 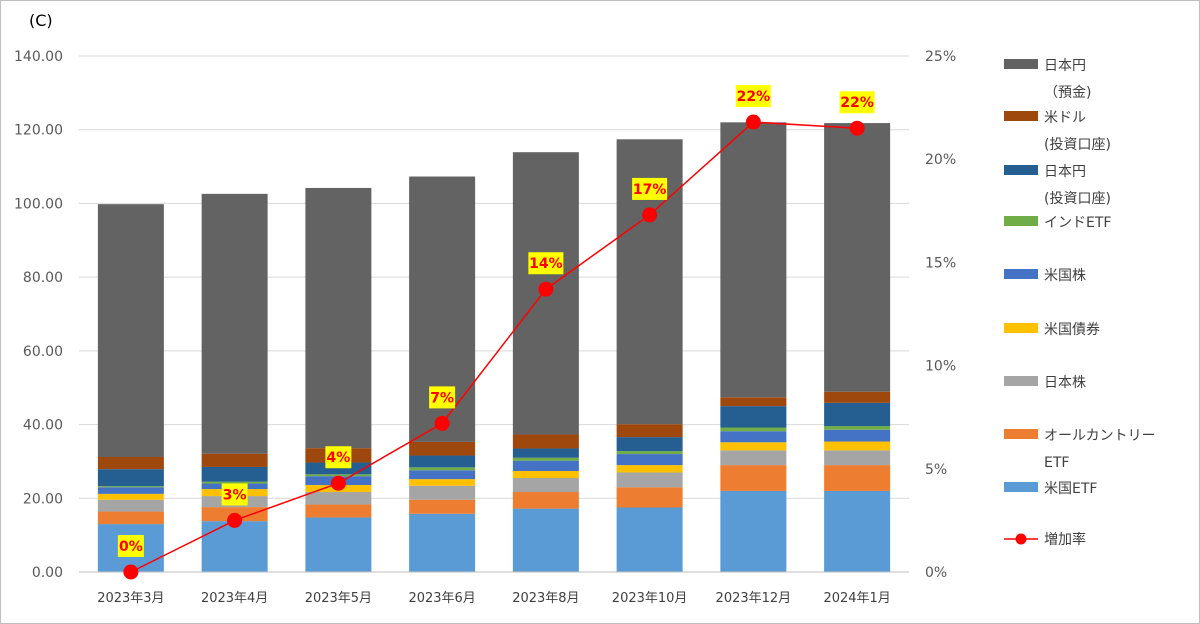 I want to click on legend-label: ETF, so click(x=1056, y=463).